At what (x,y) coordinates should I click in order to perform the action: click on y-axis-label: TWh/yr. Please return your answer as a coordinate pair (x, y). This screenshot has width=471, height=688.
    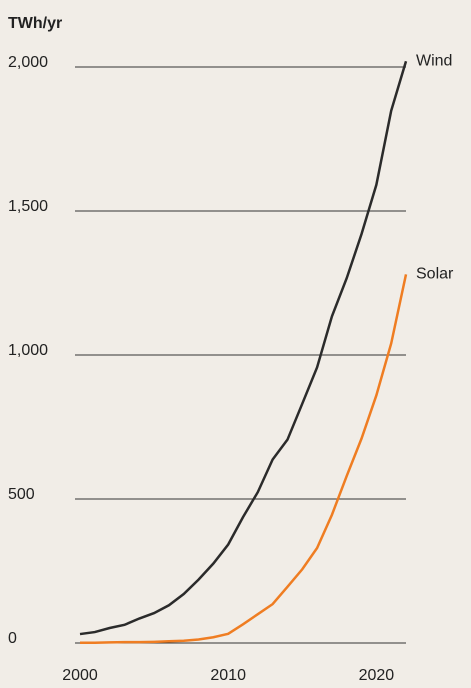
    Looking at the image, I should click on (35, 23).